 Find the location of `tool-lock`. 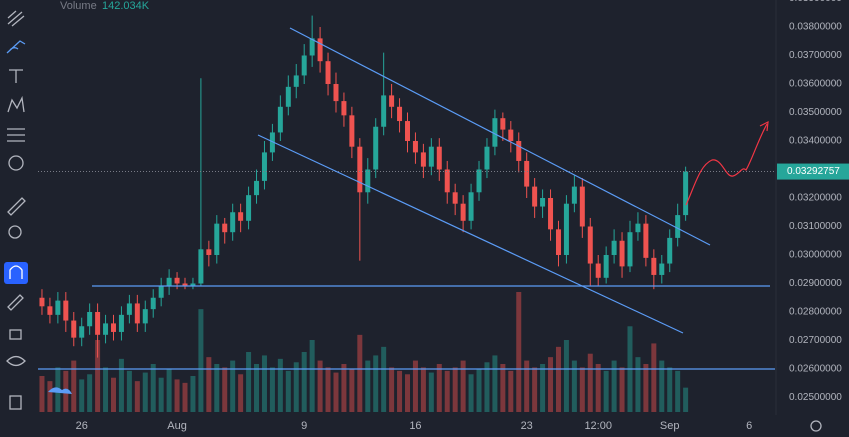

tool-lock is located at coordinates (15, 334).